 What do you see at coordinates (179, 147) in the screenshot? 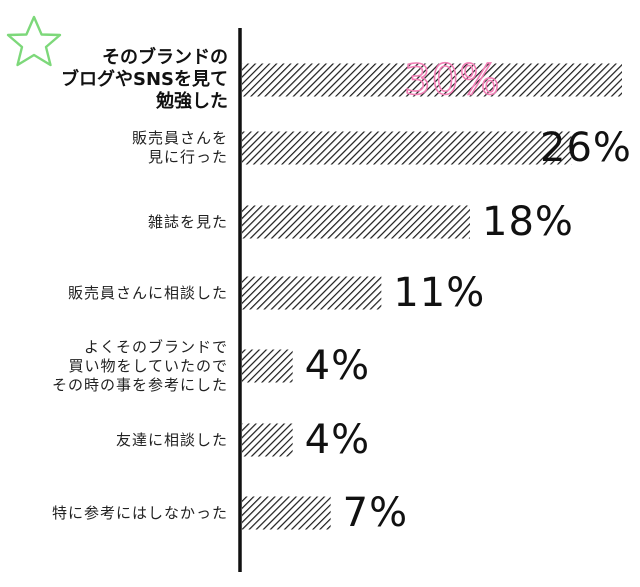
I see `category-label: 販売員さんを 見に行った` at bounding box center [179, 147].